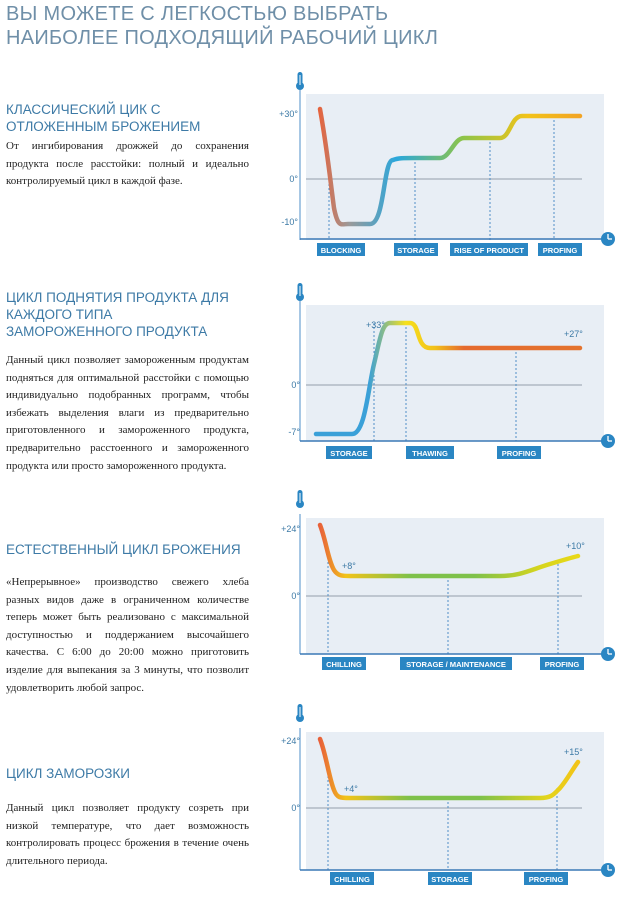 This screenshot has height=902, width=628. I want to click on chart-3-annotation: +10°, so click(575, 546).